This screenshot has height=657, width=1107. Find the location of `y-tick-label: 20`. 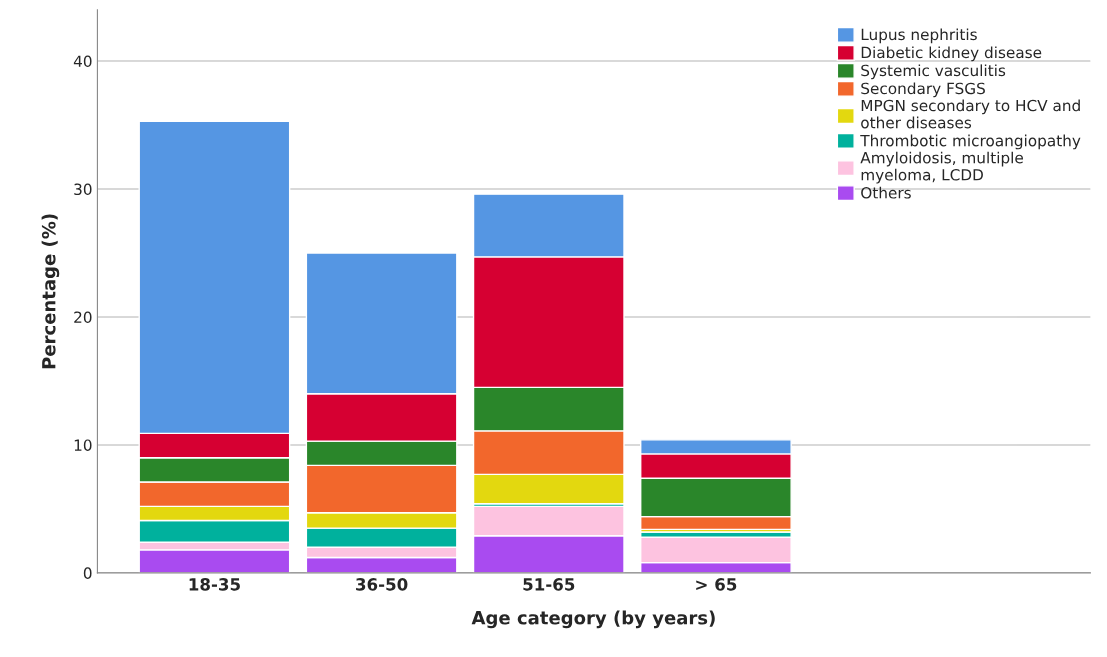

y-tick-label: 20 is located at coordinates (83, 317).